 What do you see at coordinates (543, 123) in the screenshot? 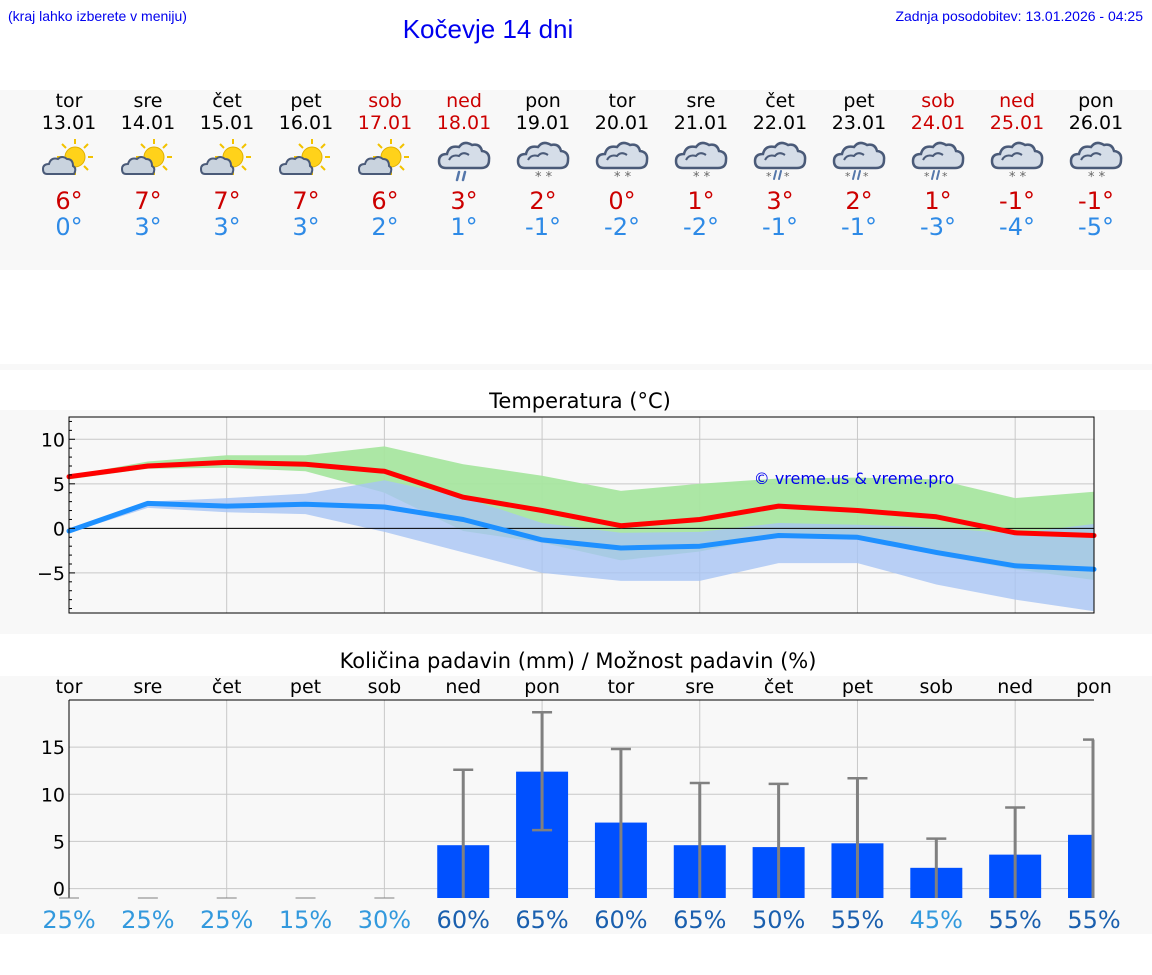
I see `day-date: 19.01` at bounding box center [543, 123].